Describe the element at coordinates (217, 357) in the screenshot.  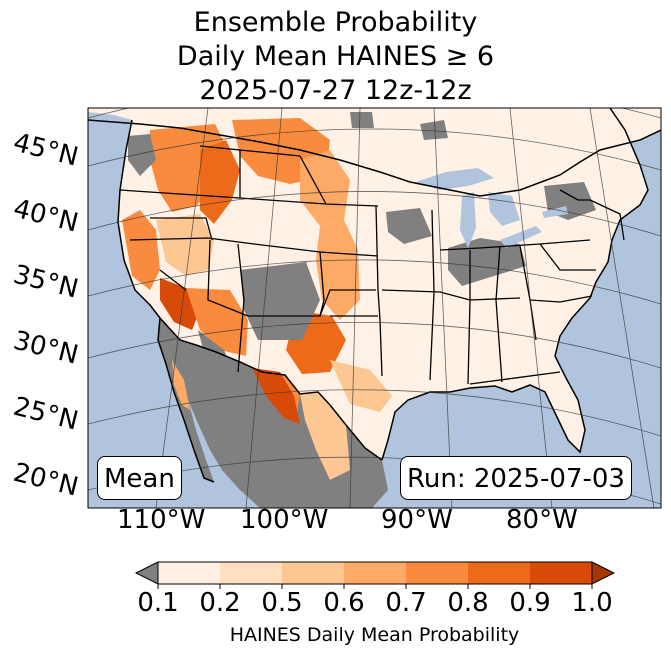
I see `southwest-gray` at that location.